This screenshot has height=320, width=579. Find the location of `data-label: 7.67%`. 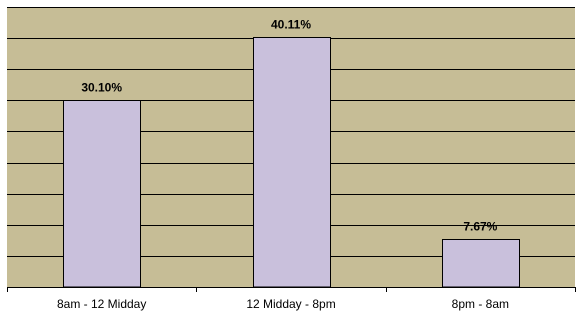

data-label: 7.67% is located at coordinates (480, 227).